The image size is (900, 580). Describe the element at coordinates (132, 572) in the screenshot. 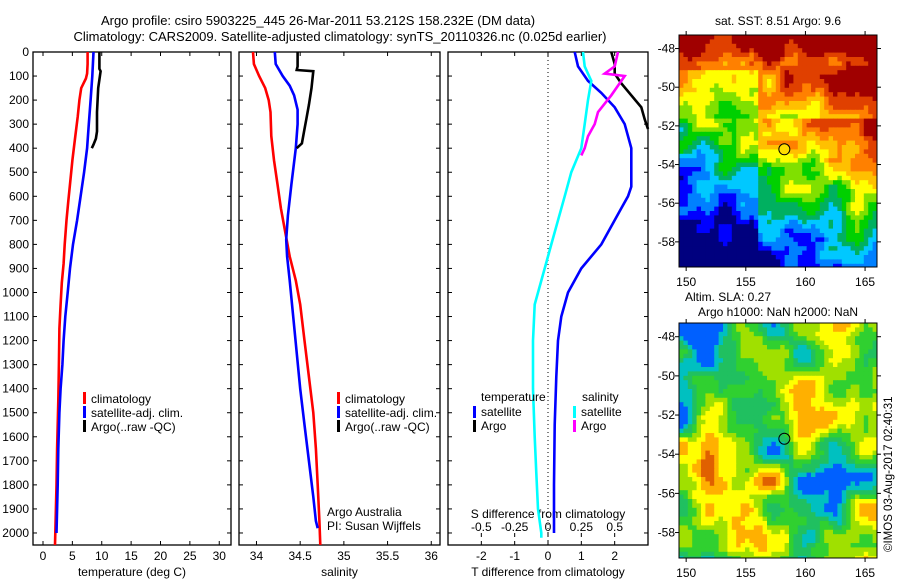

I see `temperature-xlabel: temperature (deg C)` at that location.